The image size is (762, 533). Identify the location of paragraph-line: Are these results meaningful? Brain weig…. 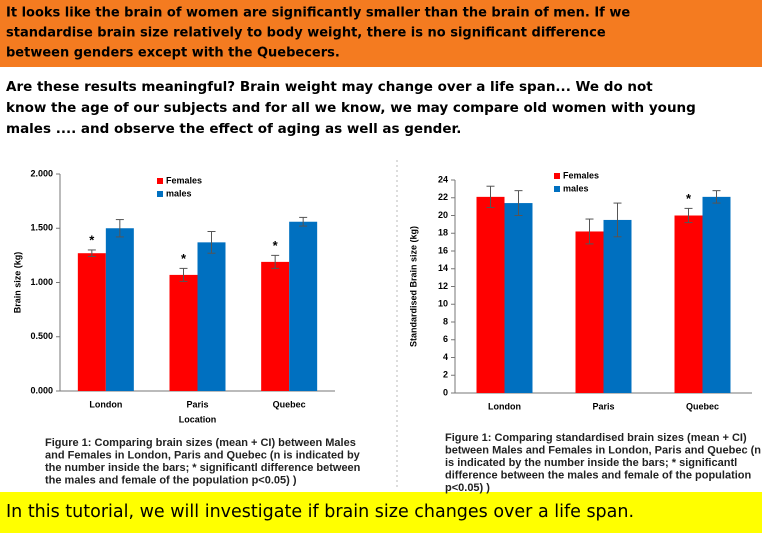
(329, 87).